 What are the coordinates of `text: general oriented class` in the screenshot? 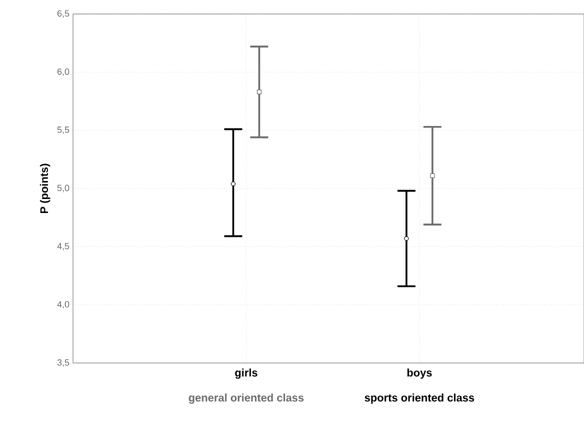 It's located at (246, 399).